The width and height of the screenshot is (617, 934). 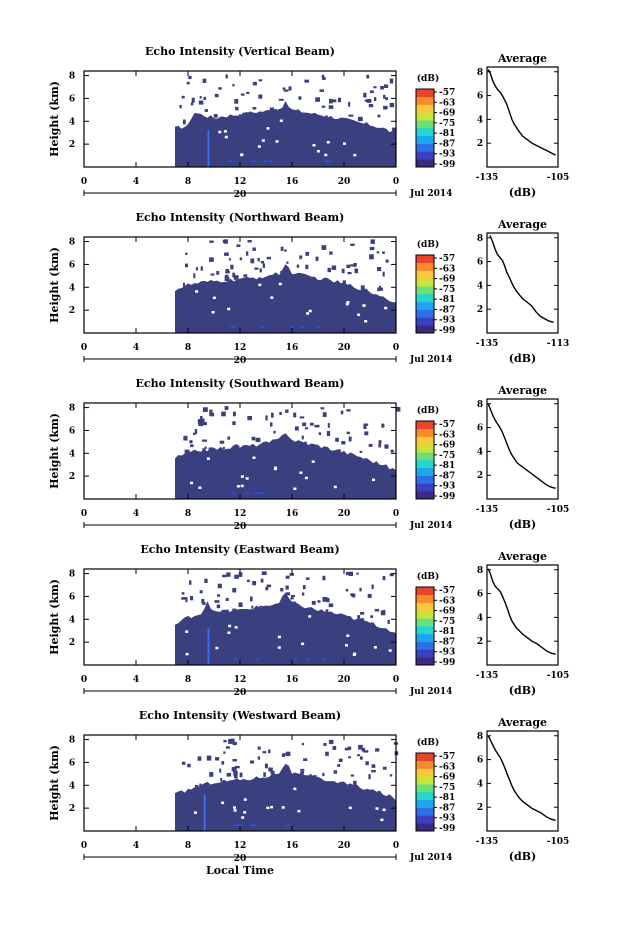 I want to click on echo-region, so click(x=285, y=134).